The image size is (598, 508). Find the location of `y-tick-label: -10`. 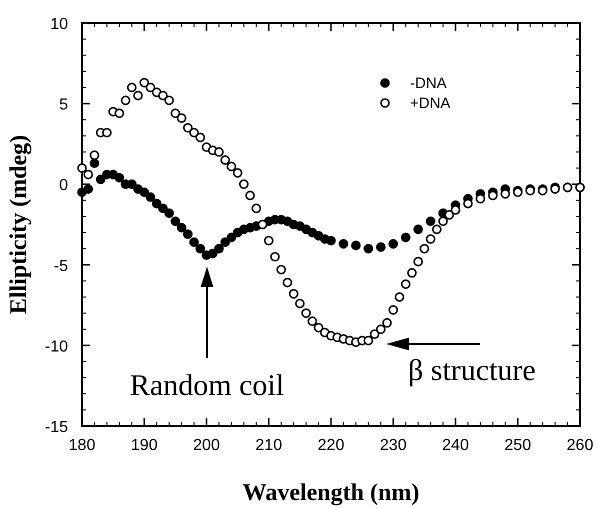

y-tick-label: -10 is located at coordinates (56, 347).